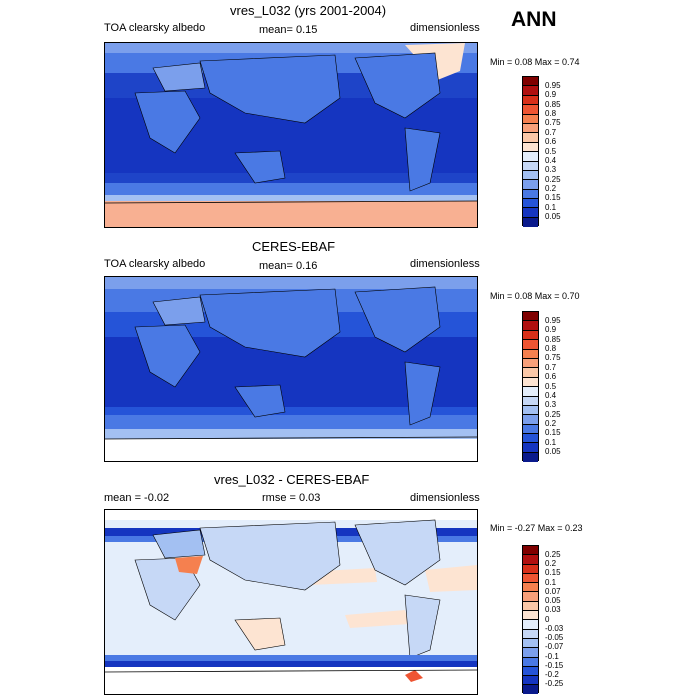 The image size is (700, 700). What do you see at coordinates (551, 377) in the screenshot?
I see `panel-2-colorbar-level: 0.6` at bounding box center [551, 377].